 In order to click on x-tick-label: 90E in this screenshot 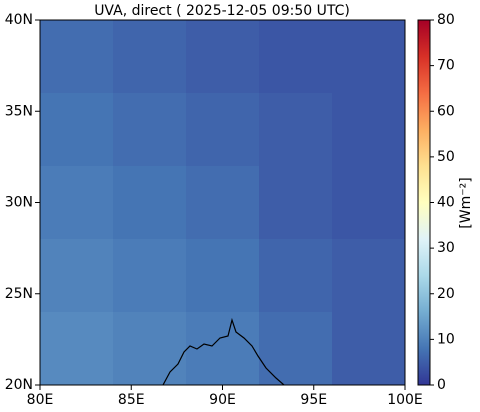, I will do `click(222, 400)`.